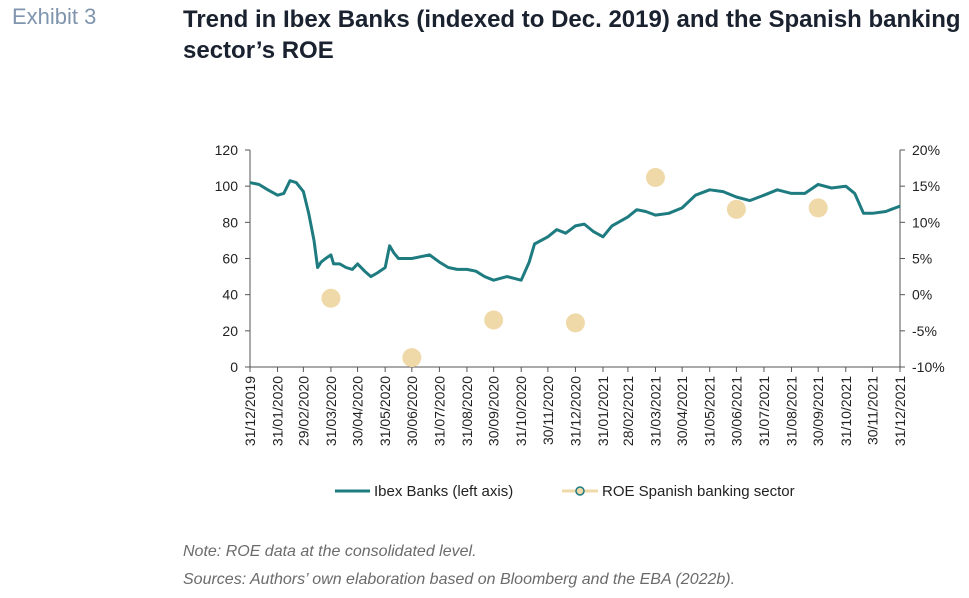  I want to click on x-tick-label: 31/10/2021, so click(846, 411).